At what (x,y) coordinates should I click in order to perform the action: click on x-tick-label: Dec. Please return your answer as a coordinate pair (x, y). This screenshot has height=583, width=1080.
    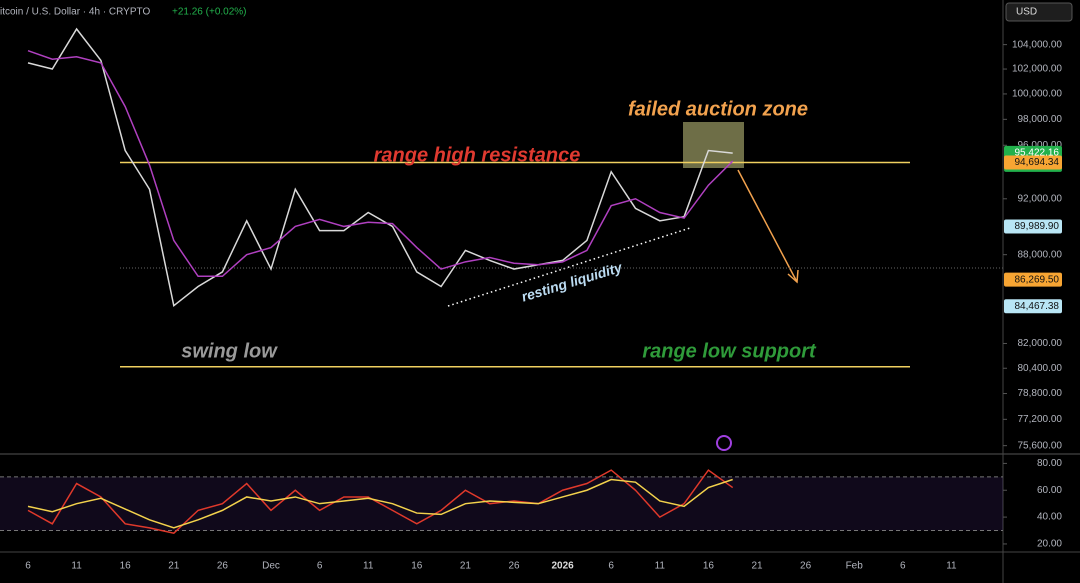
    Looking at the image, I should click on (271, 566).